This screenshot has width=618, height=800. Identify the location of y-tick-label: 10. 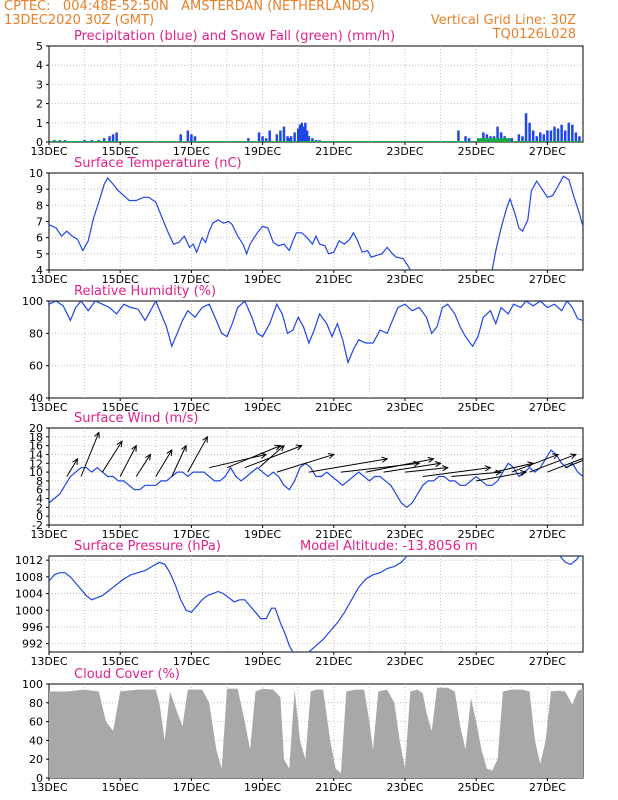
(36, 472).